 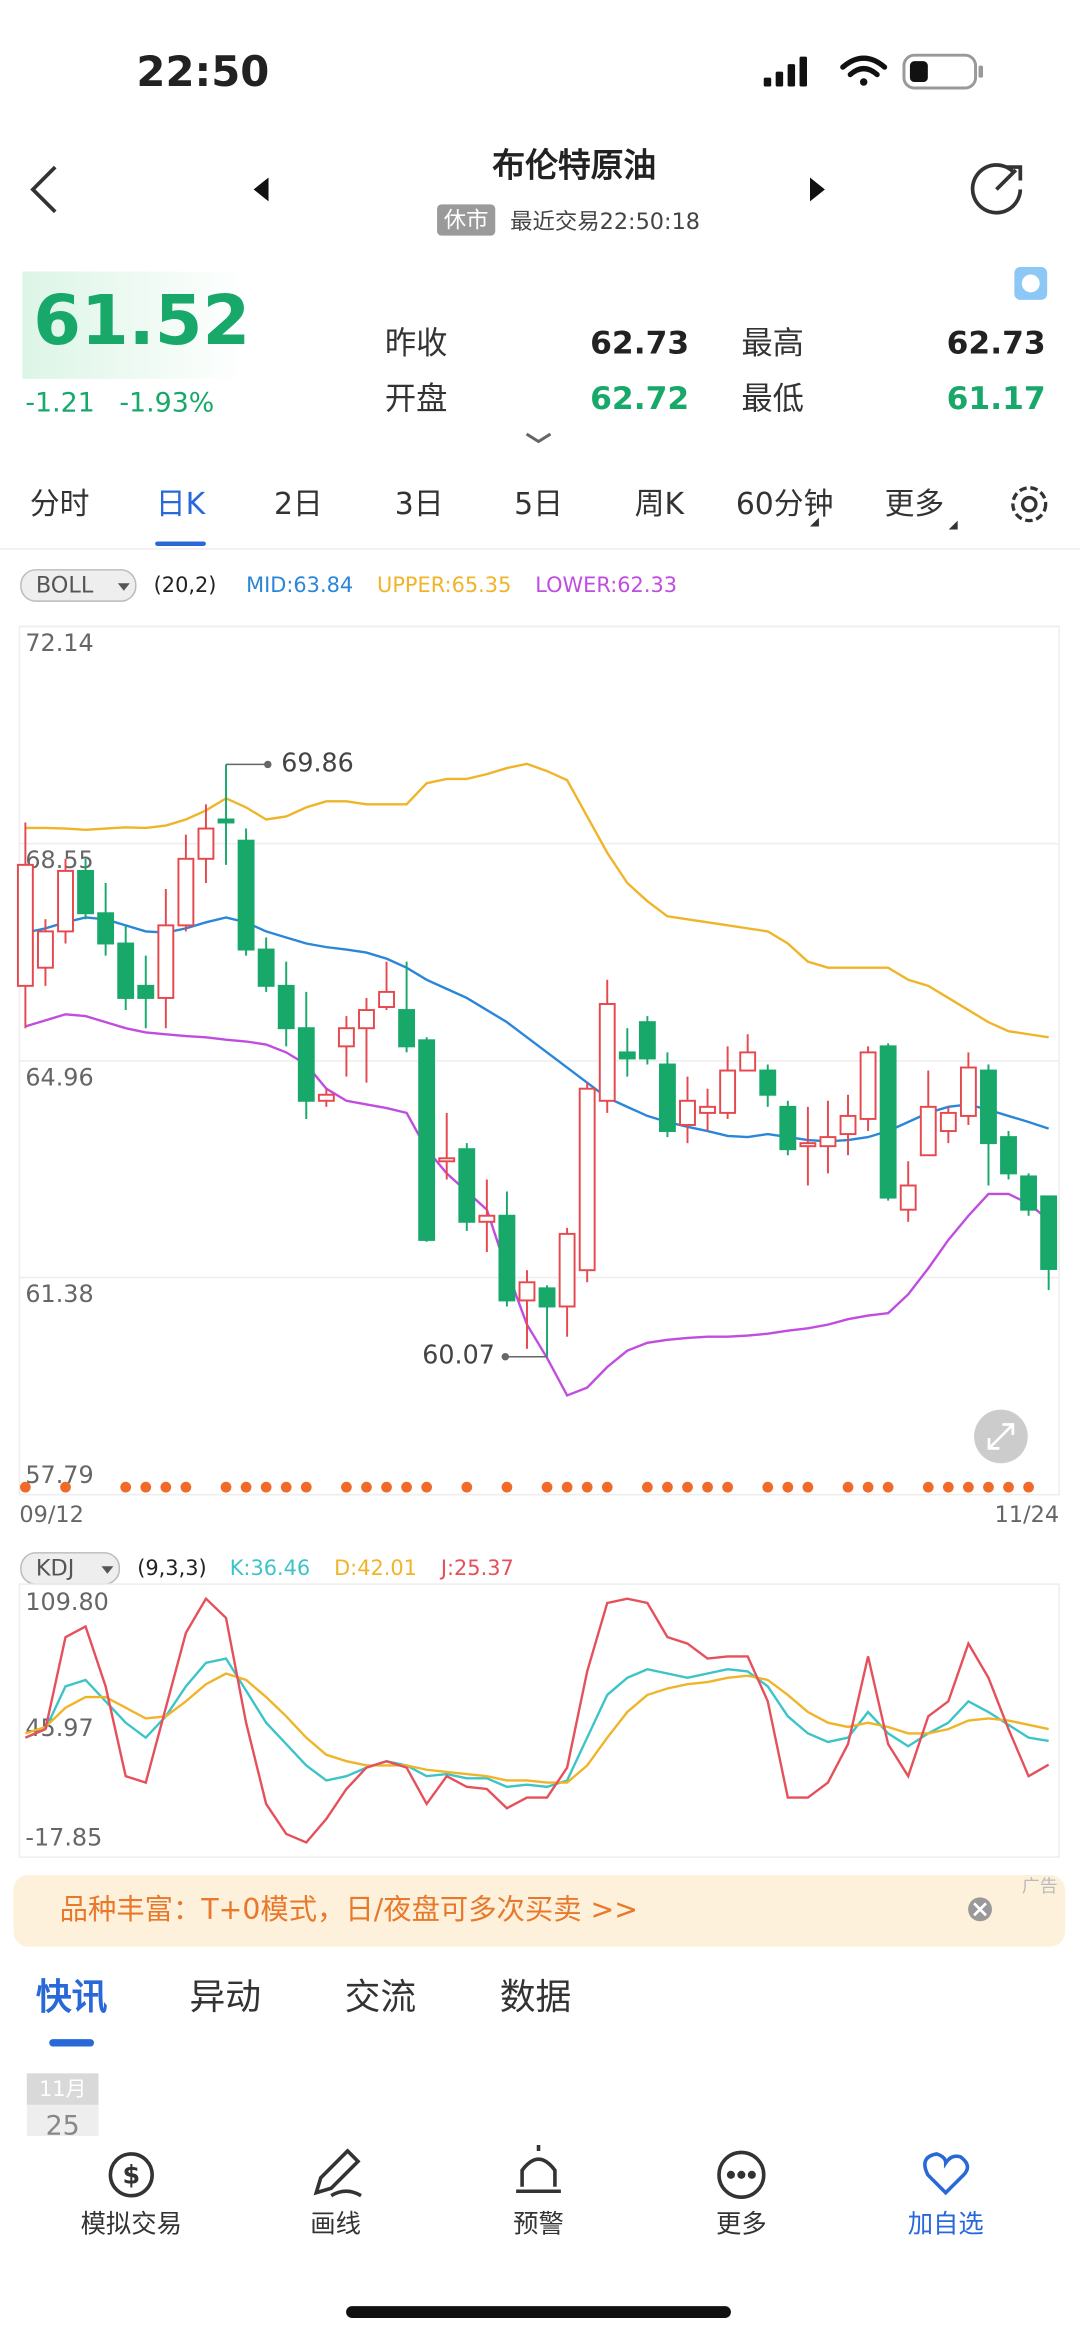 I want to click on chart-icon, so click(x=1031, y=283).